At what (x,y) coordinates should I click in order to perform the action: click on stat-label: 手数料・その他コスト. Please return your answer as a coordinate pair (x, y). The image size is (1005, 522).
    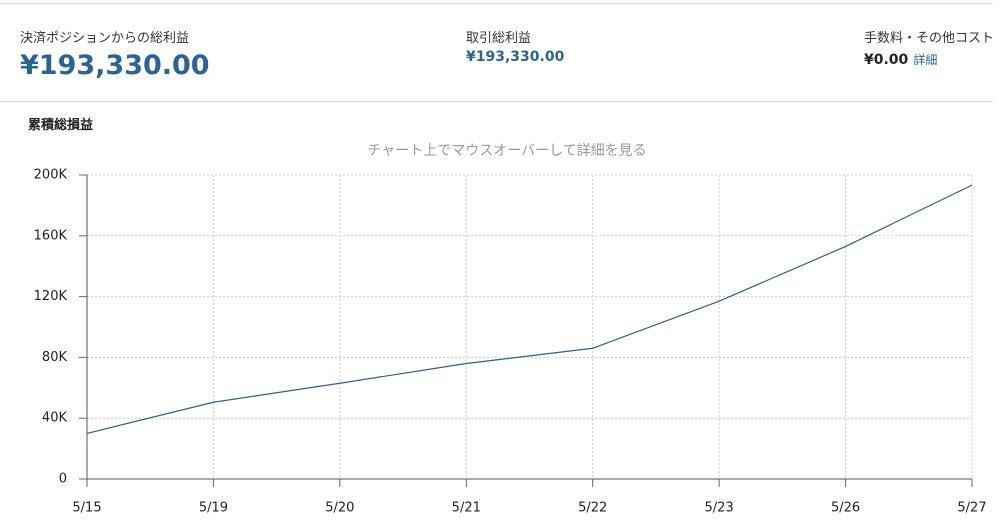
    Looking at the image, I should click on (929, 38).